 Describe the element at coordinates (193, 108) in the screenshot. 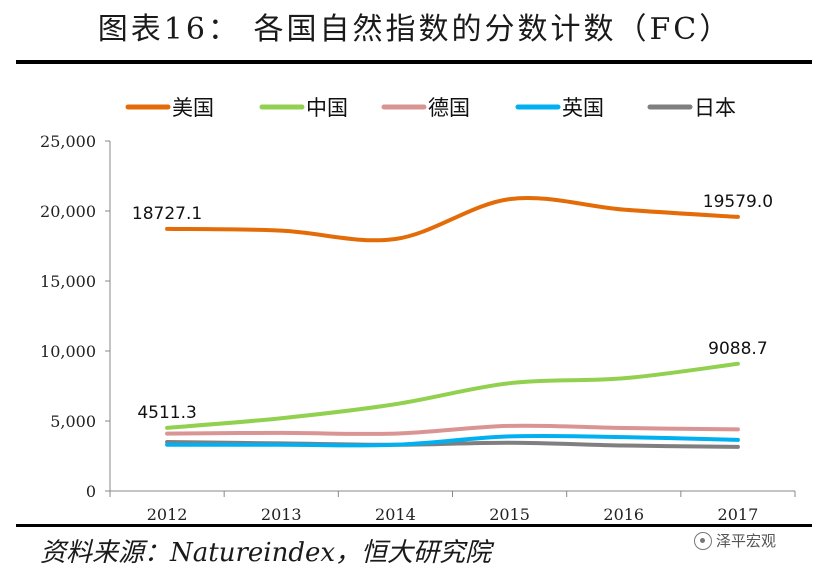

I see `legend-label: 美国` at that location.